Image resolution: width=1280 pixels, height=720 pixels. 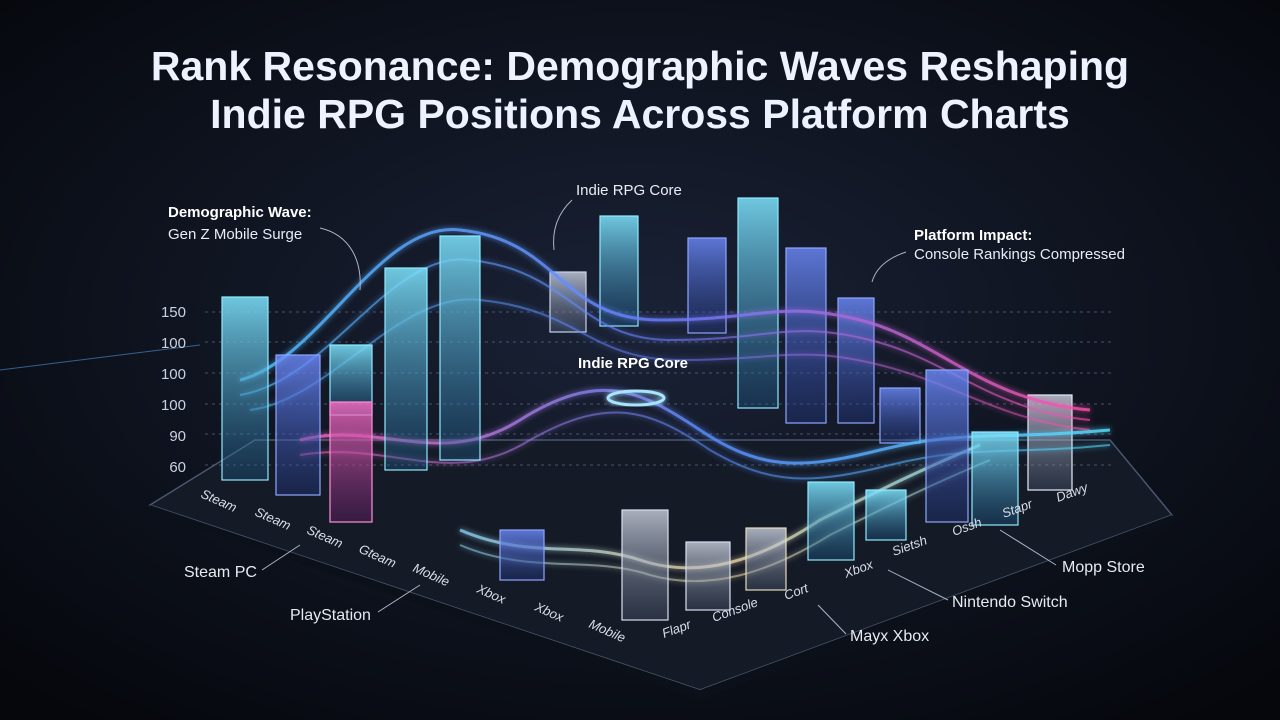 What do you see at coordinates (240, 212) in the screenshot?
I see `annotation-label: Demographic Wave:` at bounding box center [240, 212].